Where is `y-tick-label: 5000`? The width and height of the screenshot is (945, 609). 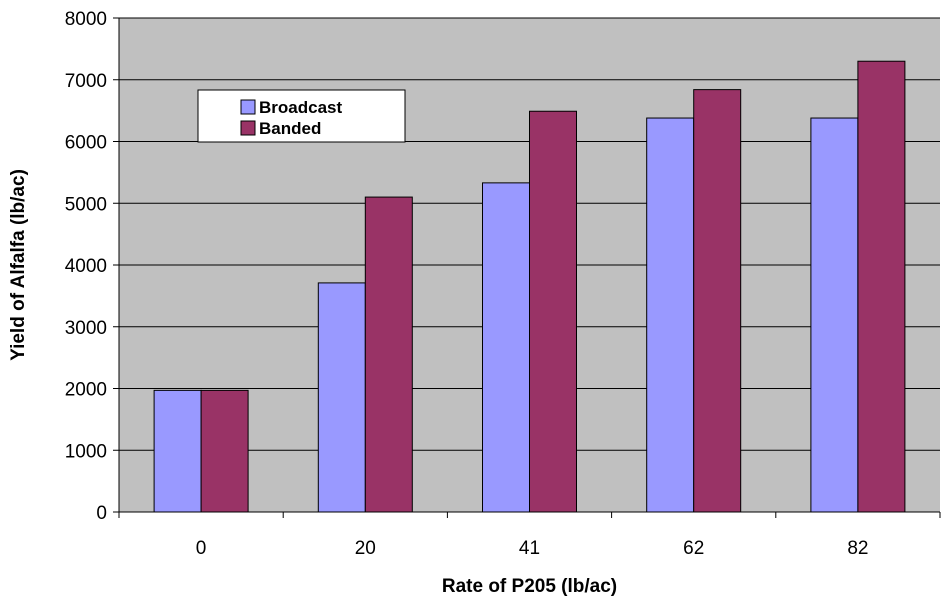
y-tick-label: 5000 is located at coordinates (86, 204).